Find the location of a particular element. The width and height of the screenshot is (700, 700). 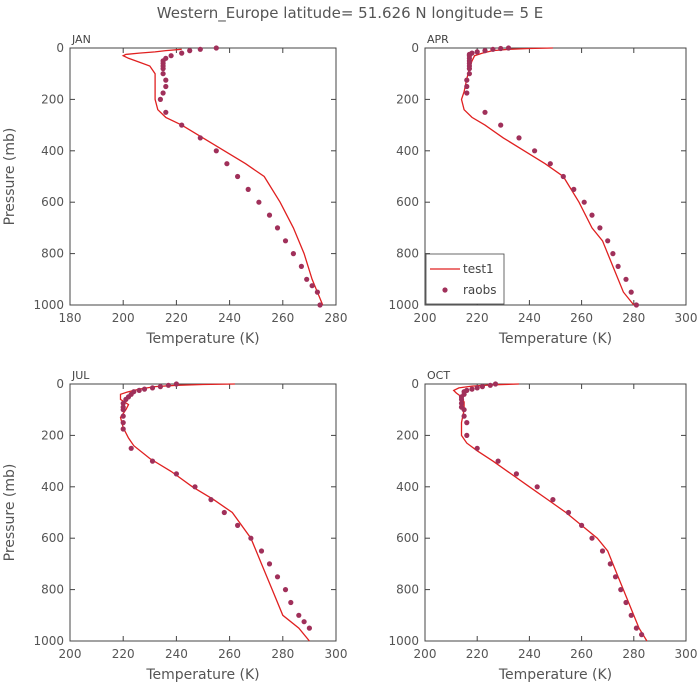

y-tick-label: 600 is located at coordinates (407, 538).